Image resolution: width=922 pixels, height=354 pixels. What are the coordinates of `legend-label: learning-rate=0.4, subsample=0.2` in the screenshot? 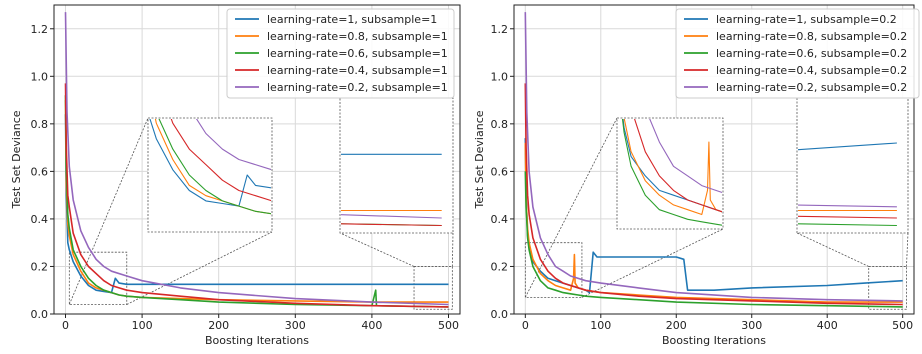 It's located at (811, 70).